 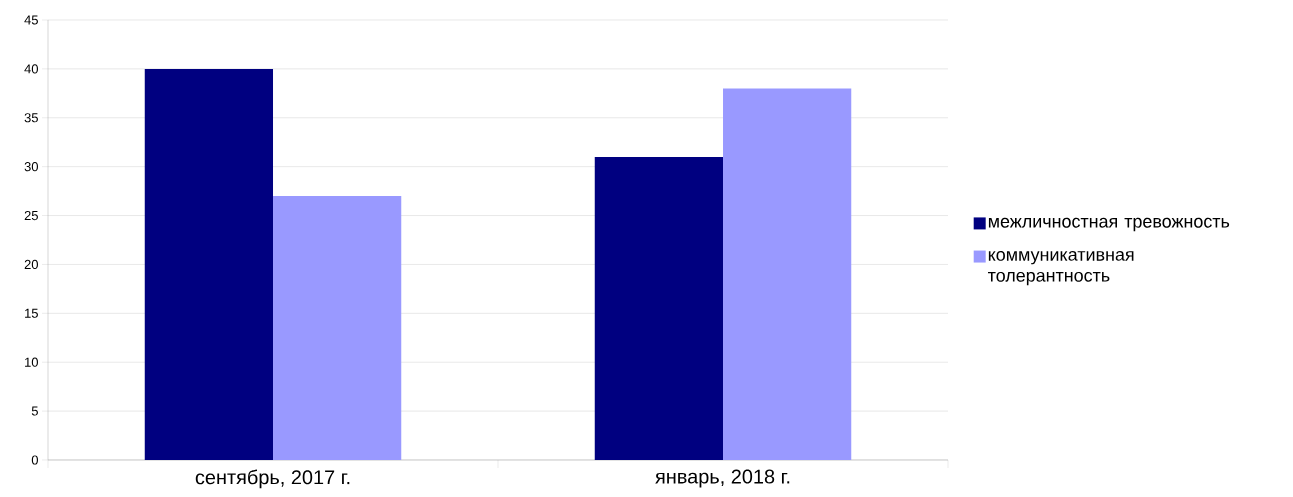 What do you see at coordinates (31, 118) in the screenshot?
I see `y-tick-label: 35` at bounding box center [31, 118].